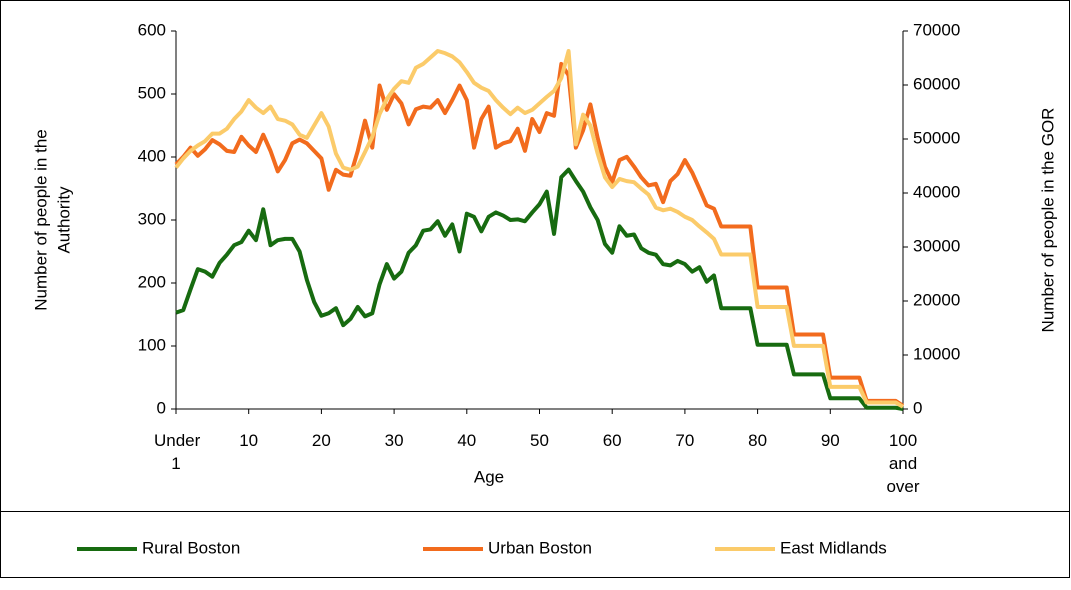 The width and height of the screenshot is (1071, 590). What do you see at coordinates (539, 440) in the screenshot?
I see `x-tick-label: 50` at bounding box center [539, 440].